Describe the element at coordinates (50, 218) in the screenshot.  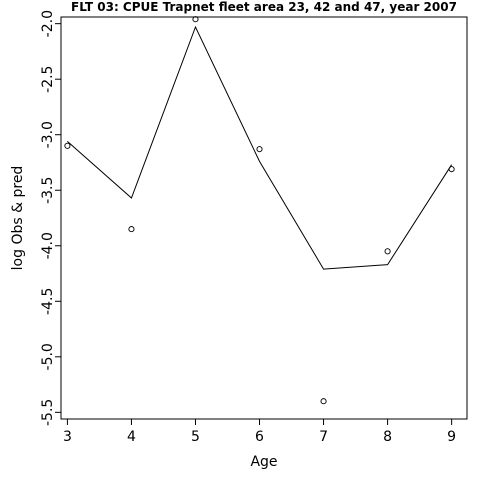
I see `y-axis: -5.5 -5.0 -4.5 -4.0 -3.5 -3.0 -2.5 -2.0` at that location.